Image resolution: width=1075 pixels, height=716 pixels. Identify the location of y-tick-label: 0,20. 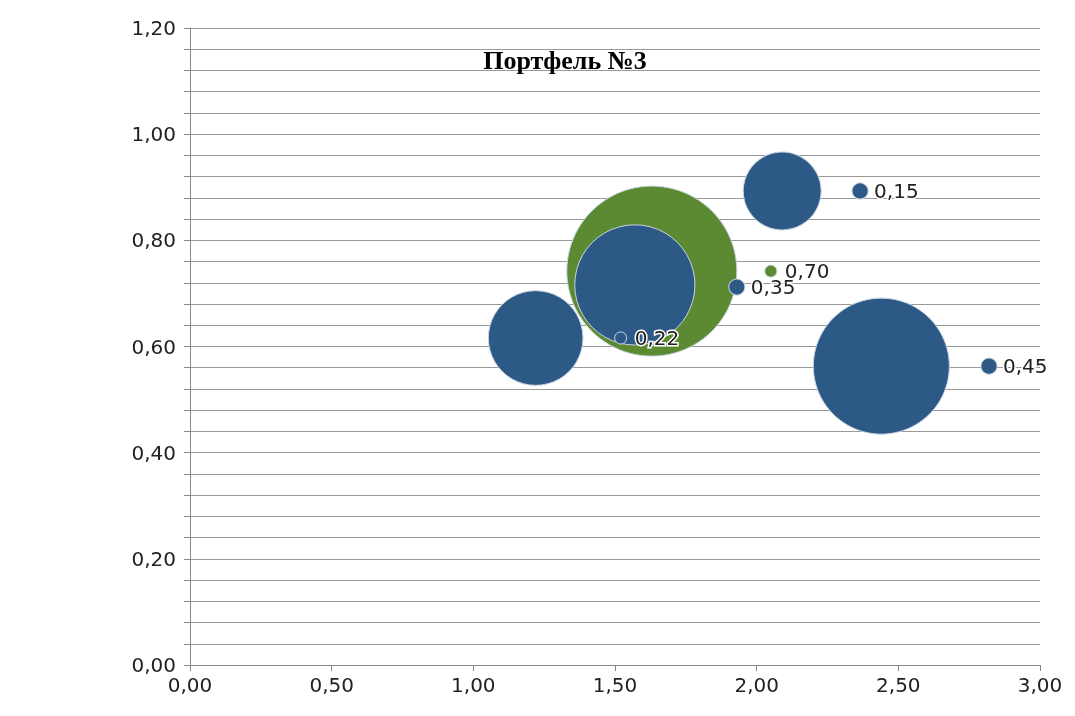
(153, 558).